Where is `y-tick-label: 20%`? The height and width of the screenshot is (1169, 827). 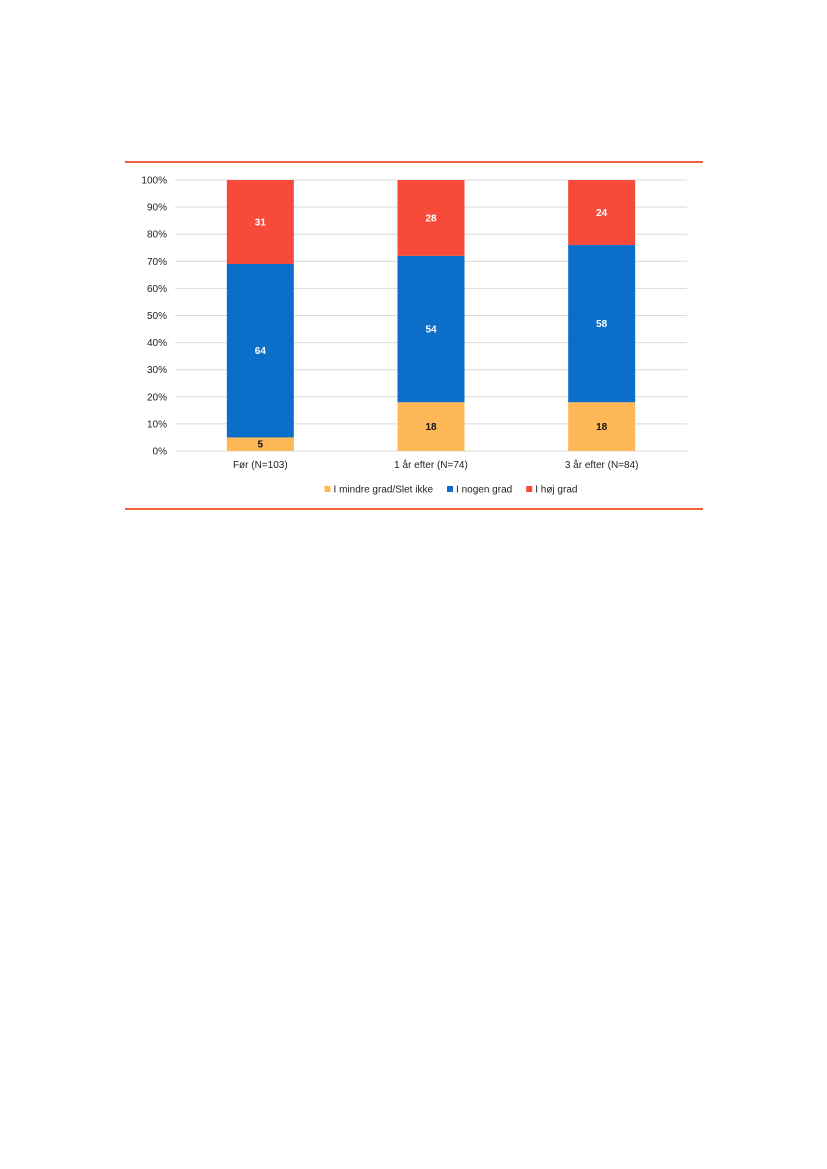 y-tick-label: 20% is located at coordinates (157, 397).